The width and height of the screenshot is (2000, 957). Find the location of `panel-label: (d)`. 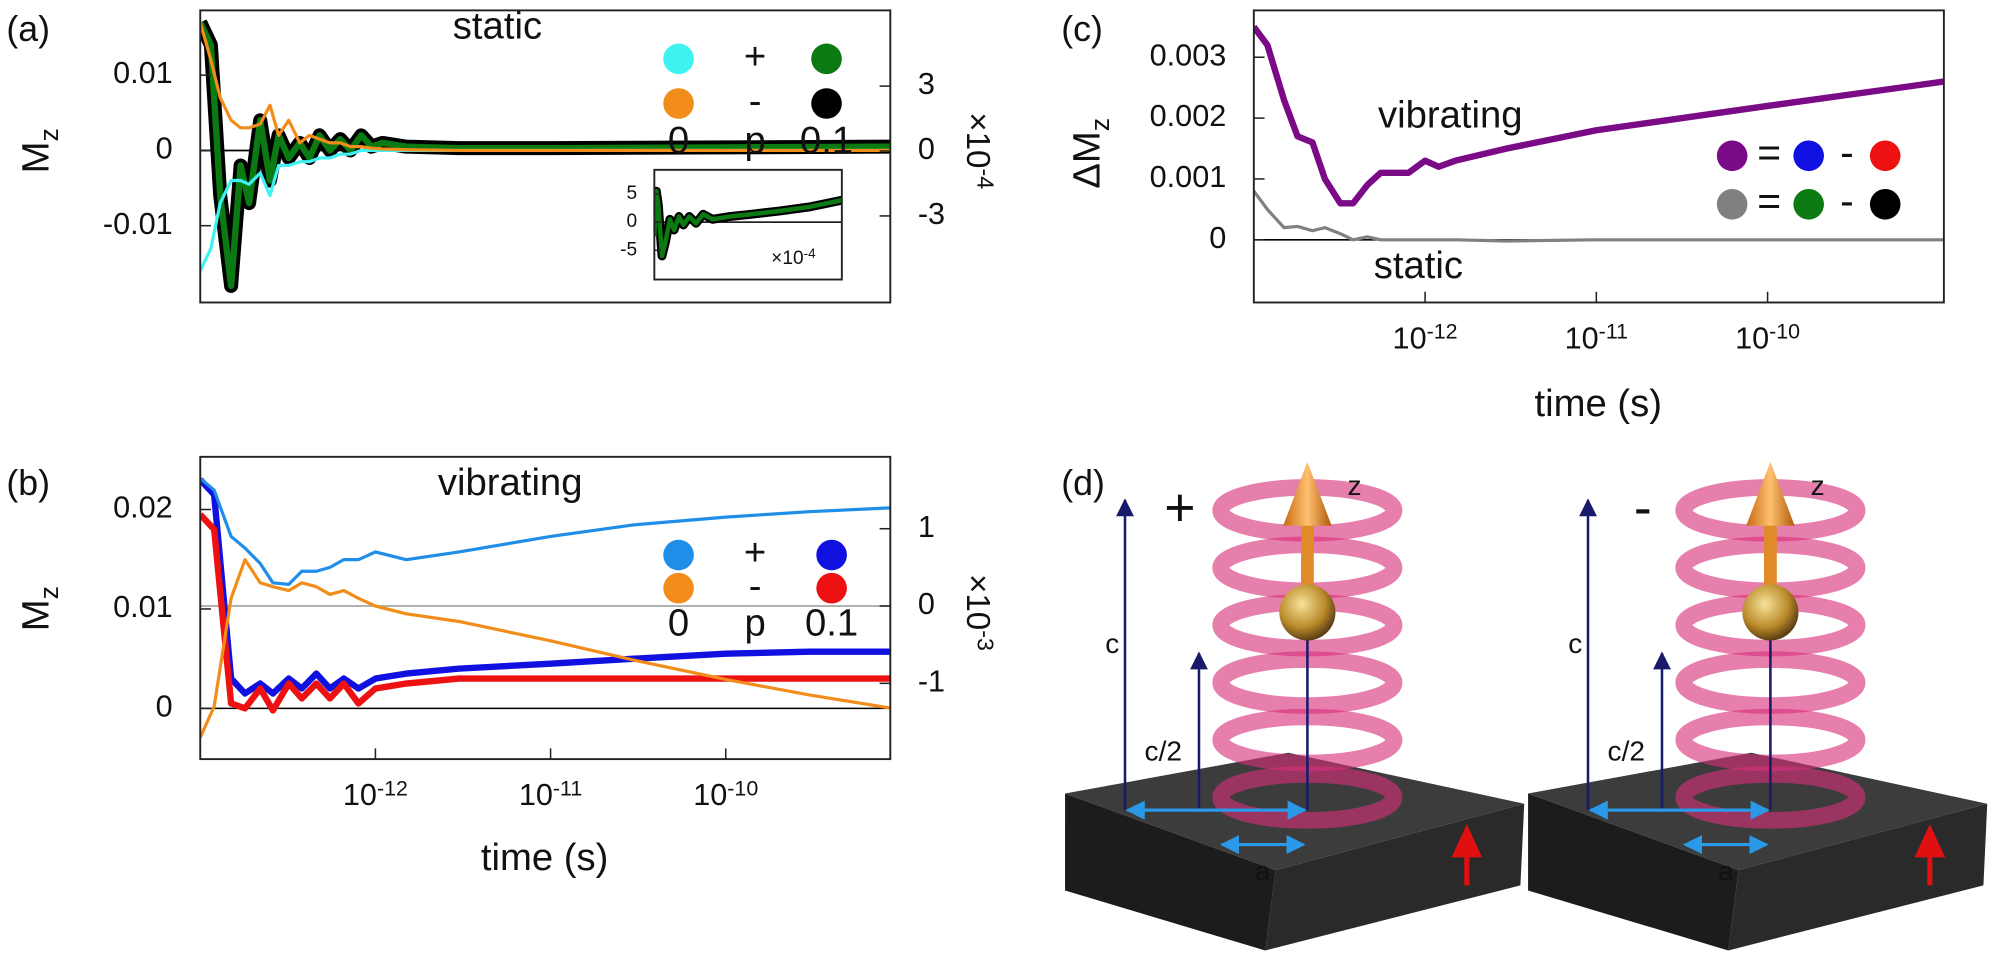

panel-label: (d) is located at coordinates (1083, 483).